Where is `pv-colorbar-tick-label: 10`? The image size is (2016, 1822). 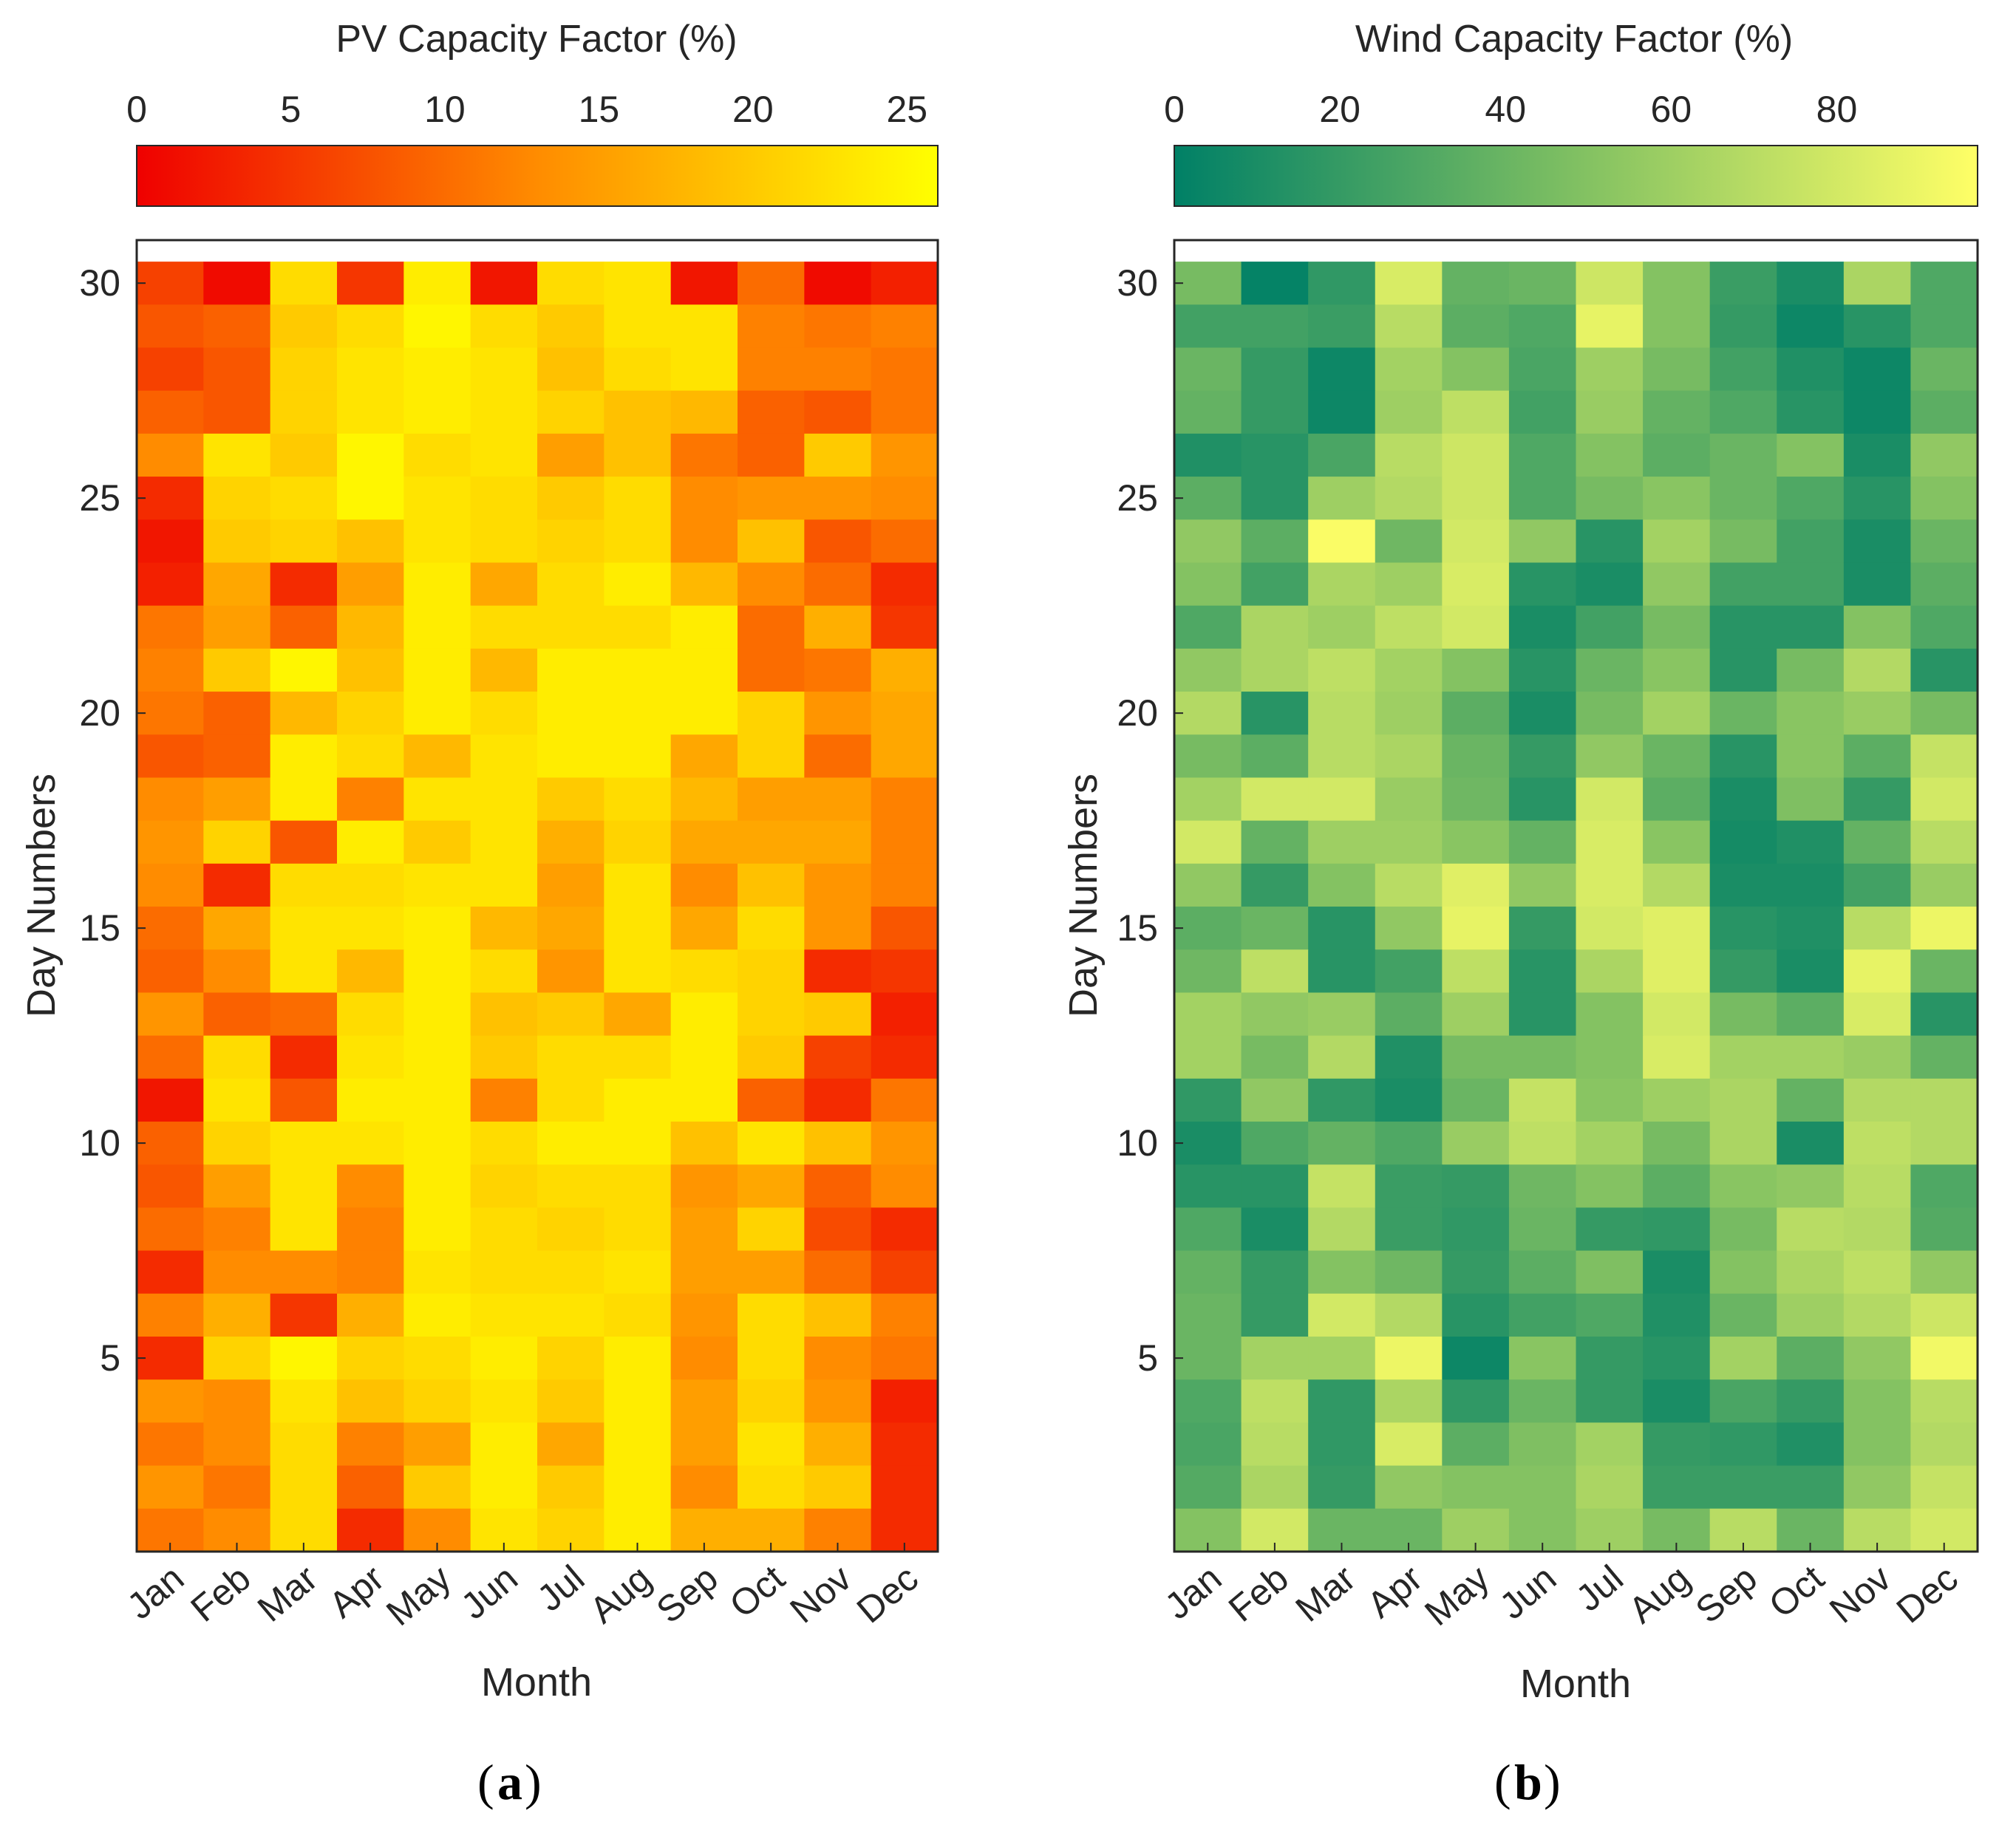
pv-colorbar-tick-label: 10 is located at coordinates (445, 109).